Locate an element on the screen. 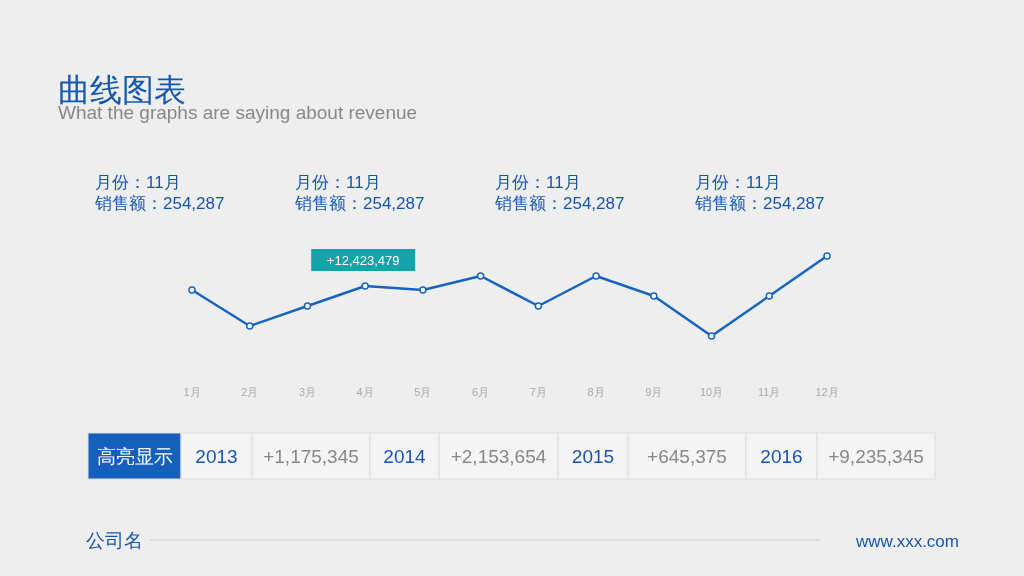 The image size is (1024, 576). text: www.xxx.com is located at coordinates (907, 541).